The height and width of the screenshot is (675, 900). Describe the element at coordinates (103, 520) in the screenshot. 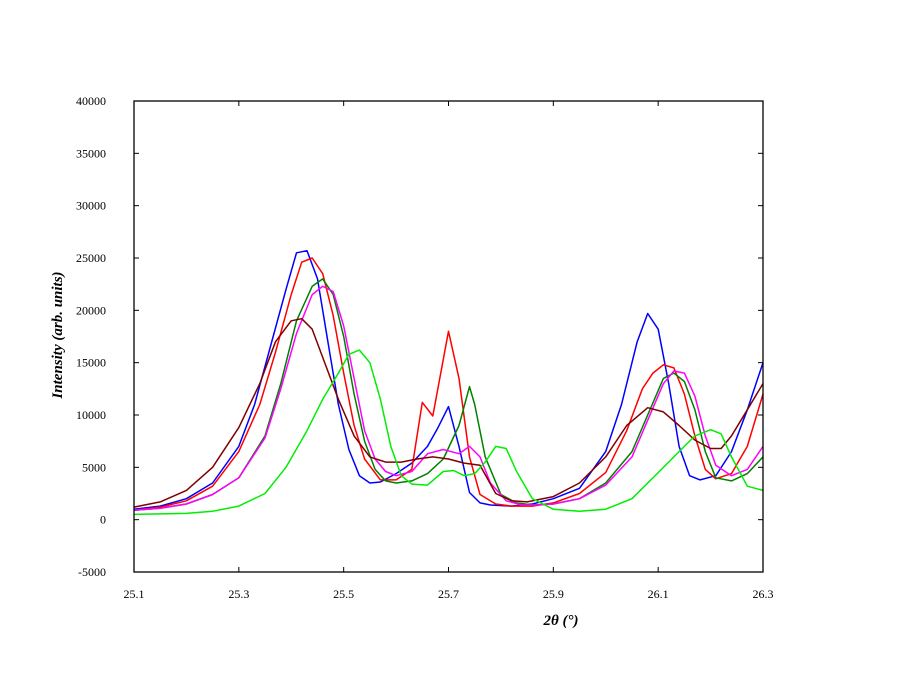

I see `y-tick-label: 0` at that location.